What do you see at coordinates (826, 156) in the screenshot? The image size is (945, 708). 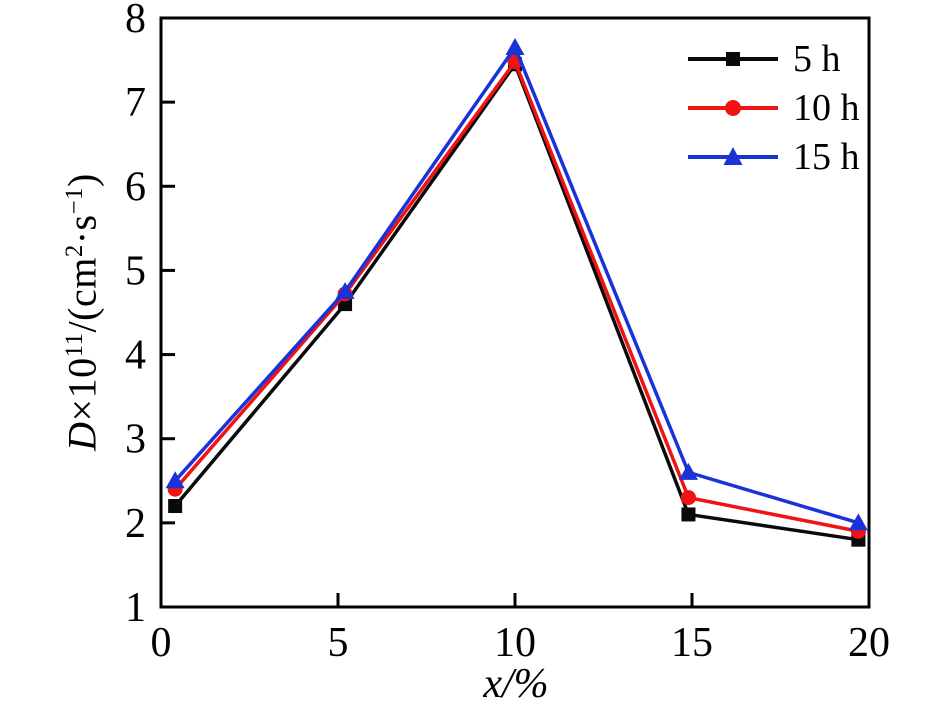 I see `legend-label-15h: 15 h` at bounding box center [826, 156].